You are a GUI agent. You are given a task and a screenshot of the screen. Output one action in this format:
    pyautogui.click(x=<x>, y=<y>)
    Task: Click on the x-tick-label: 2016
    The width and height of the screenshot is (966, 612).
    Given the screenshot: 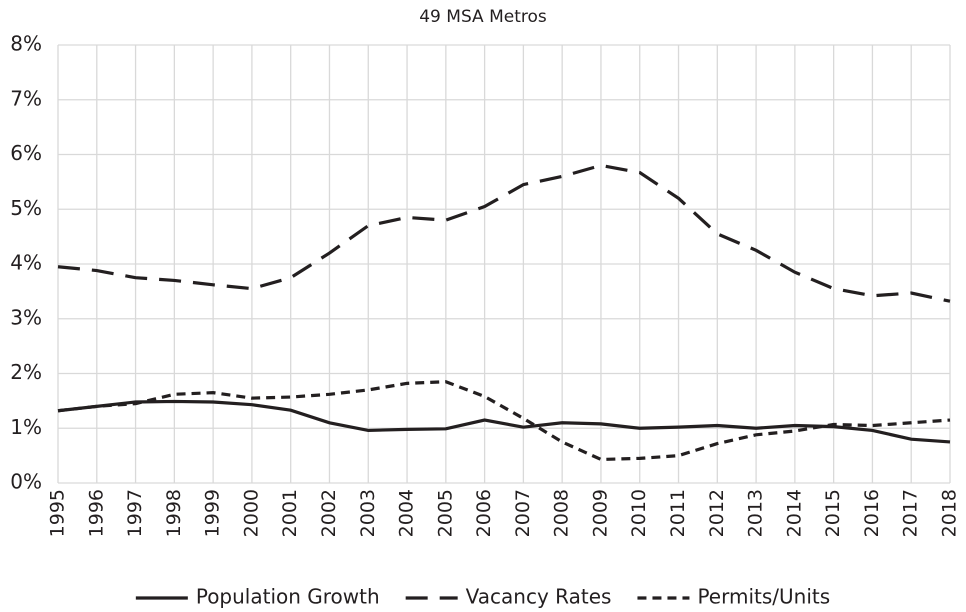 What is the action you would take?
    pyautogui.click(x=872, y=513)
    